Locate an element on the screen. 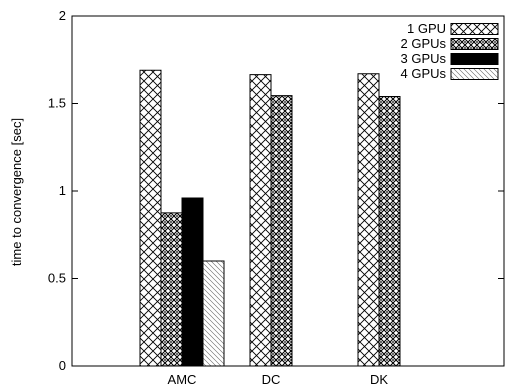 The image size is (510, 391). legend-label: 4 GPUs is located at coordinates (423, 73).